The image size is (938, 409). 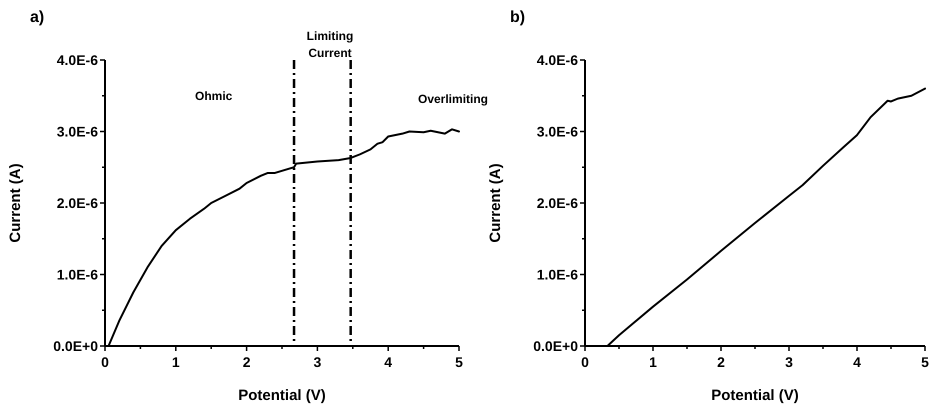 I want to click on chart-title: a), so click(x=37, y=17).